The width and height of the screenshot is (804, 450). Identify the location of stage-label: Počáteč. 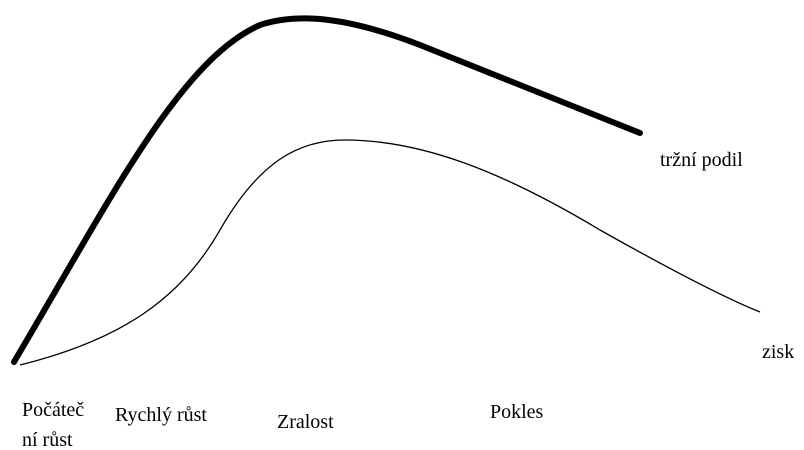
(53, 410).